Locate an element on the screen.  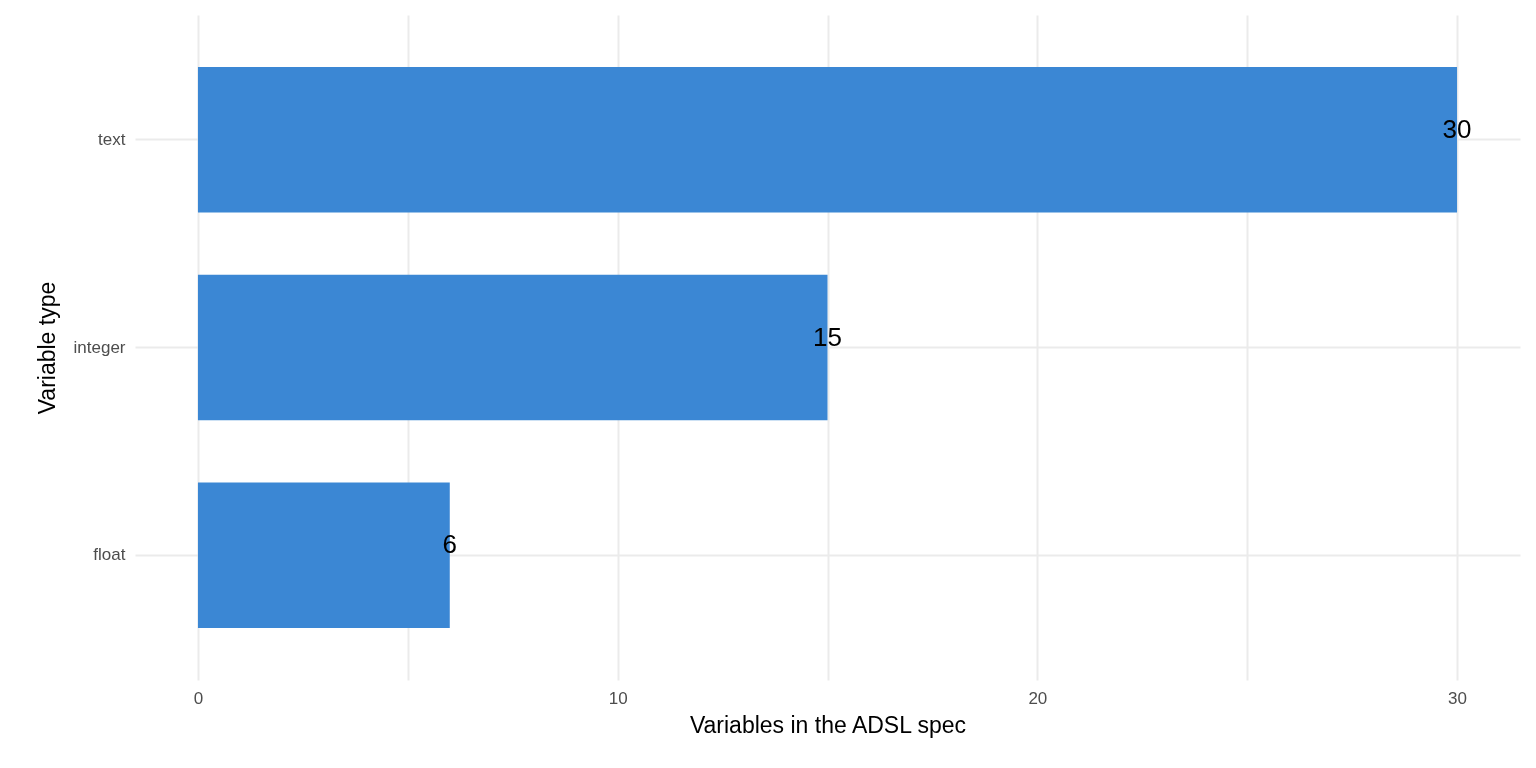
y-tick-label: text is located at coordinates (112, 139).